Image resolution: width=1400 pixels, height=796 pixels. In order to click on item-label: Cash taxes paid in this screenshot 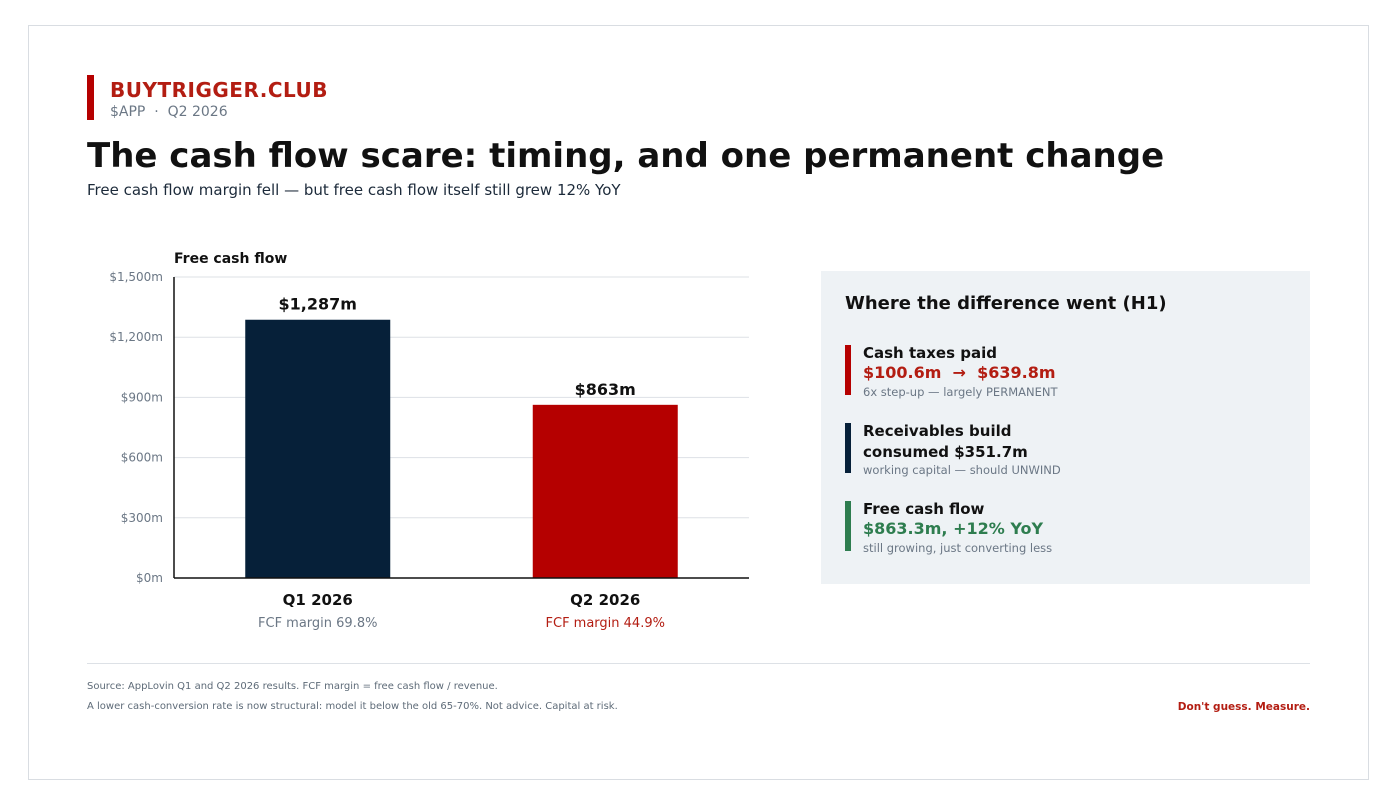, I will do `click(930, 353)`.